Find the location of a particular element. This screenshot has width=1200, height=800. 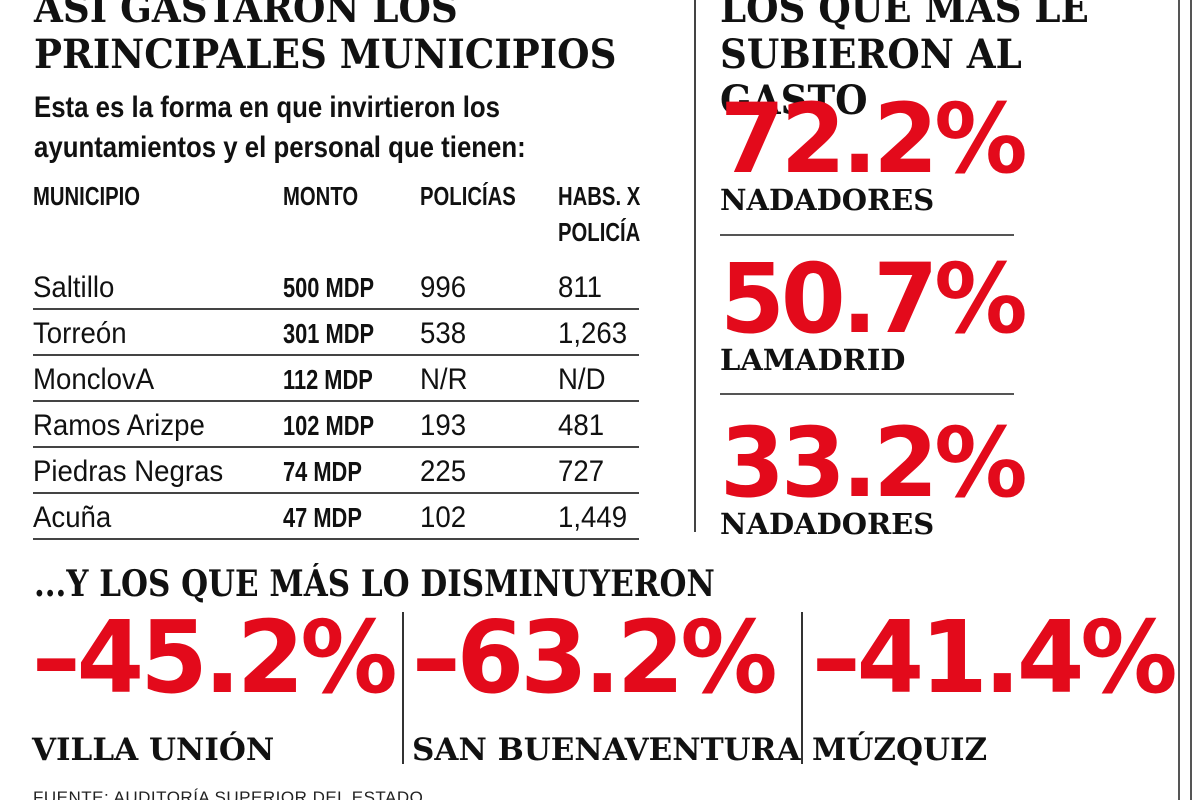

cell-municipio: Saltillo is located at coordinates (74, 287).